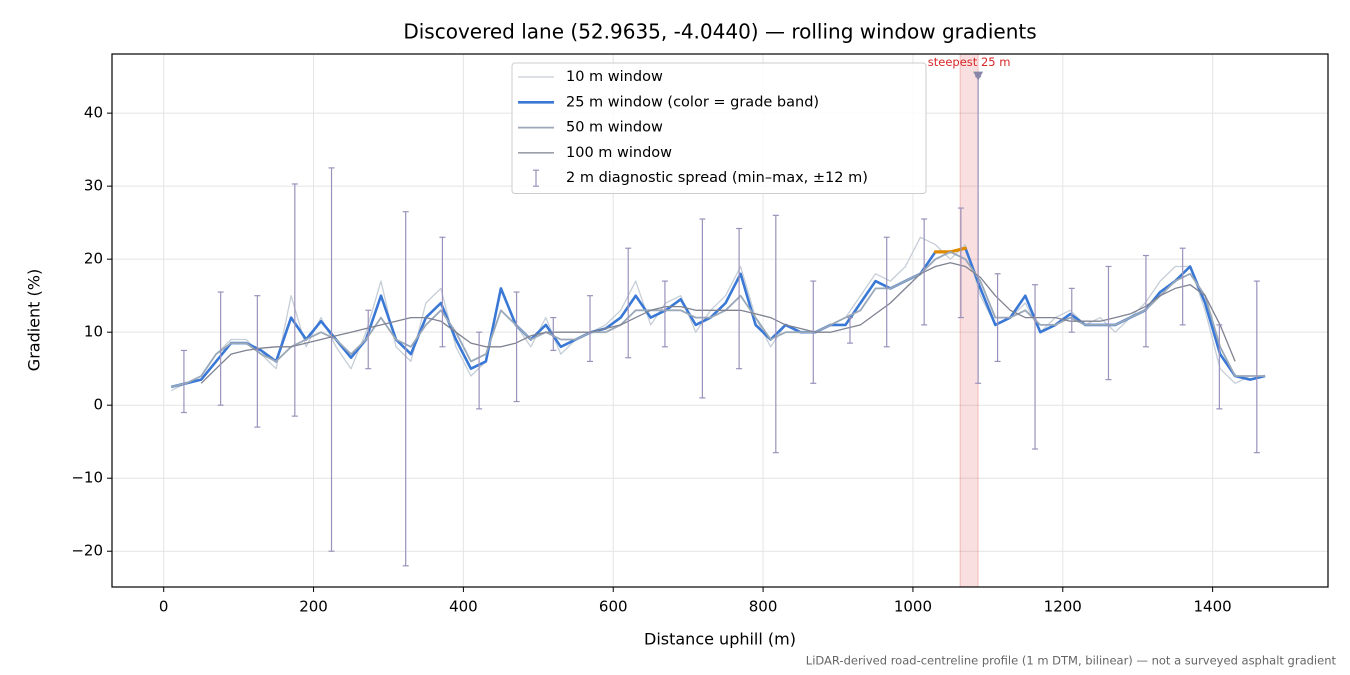 Image resolution: width=1350 pixels, height=675 pixels. What do you see at coordinates (719, 128) in the screenshot?
I see `legend-box` at bounding box center [719, 128].